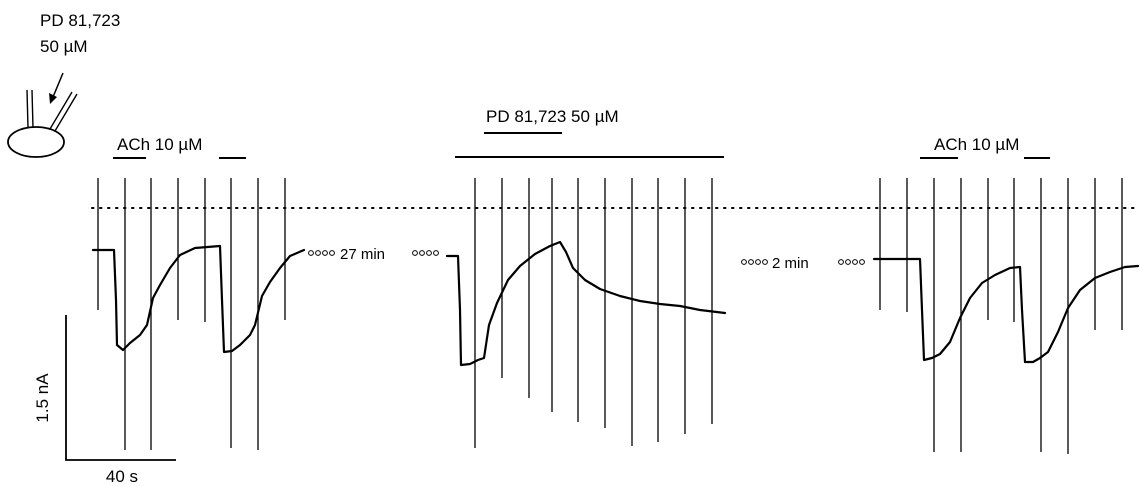 The height and width of the screenshot is (486, 1140). Describe the element at coordinates (42, 398) in the screenshot. I see `scale-y-label: 1.5 nA` at that location.